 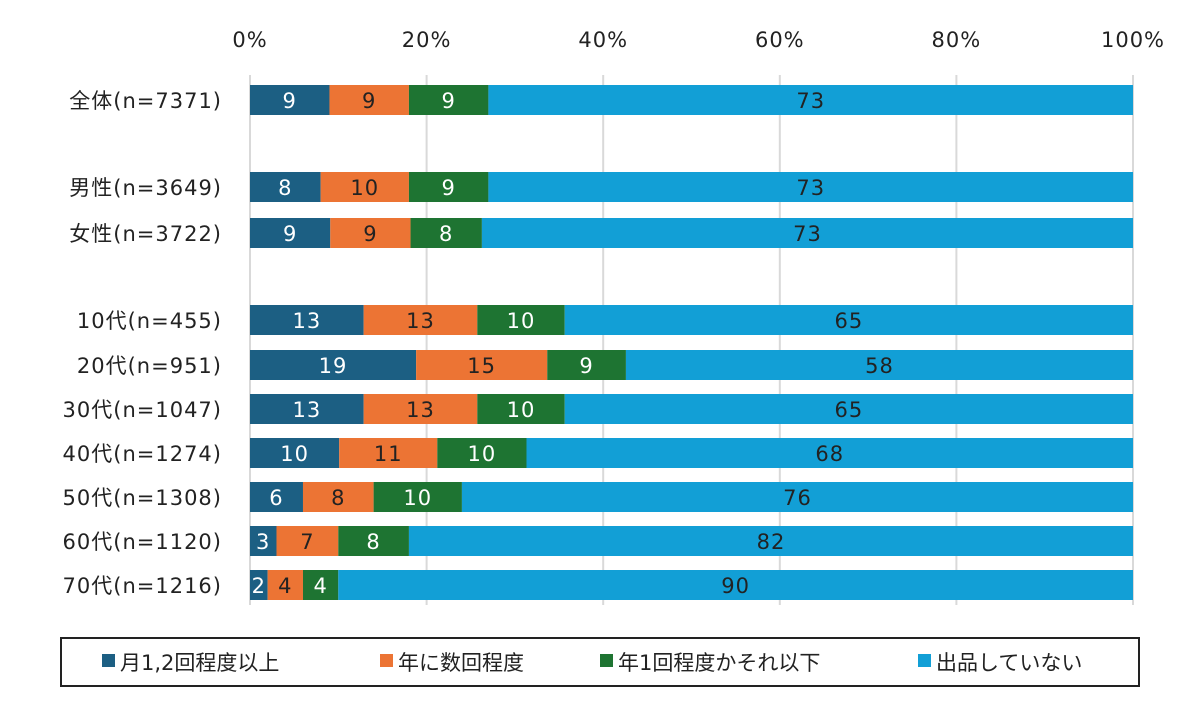 I want to click on x-tick-label: 80%, so click(x=957, y=40).